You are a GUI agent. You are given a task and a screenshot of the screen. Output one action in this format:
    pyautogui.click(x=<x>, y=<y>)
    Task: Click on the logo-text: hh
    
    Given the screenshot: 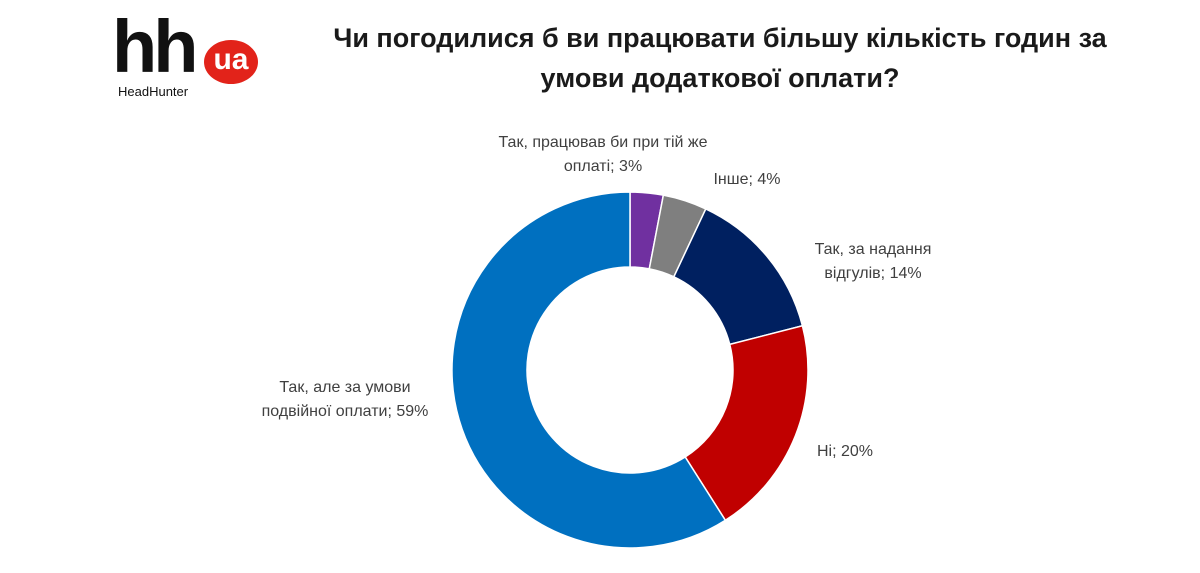 What is the action you would take?
    pyautogui.click(x=155, y=46)
    